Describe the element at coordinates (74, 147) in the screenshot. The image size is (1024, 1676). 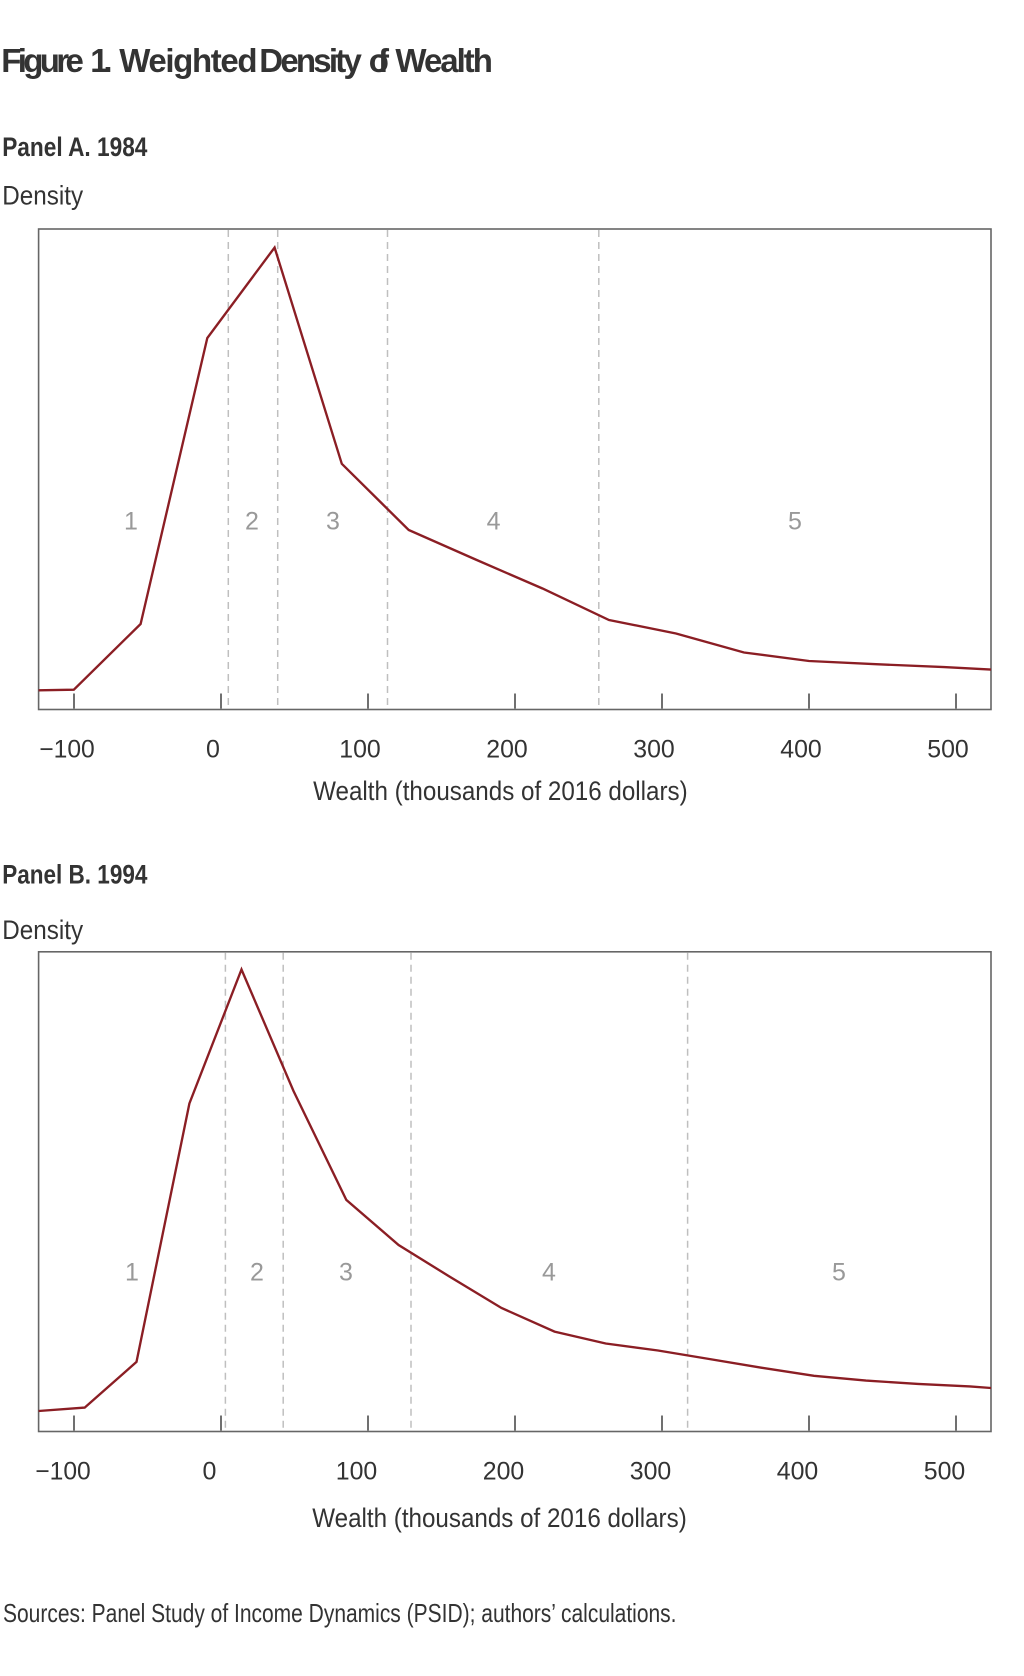
I see `svg-text: Panel A. 1984` at that location.